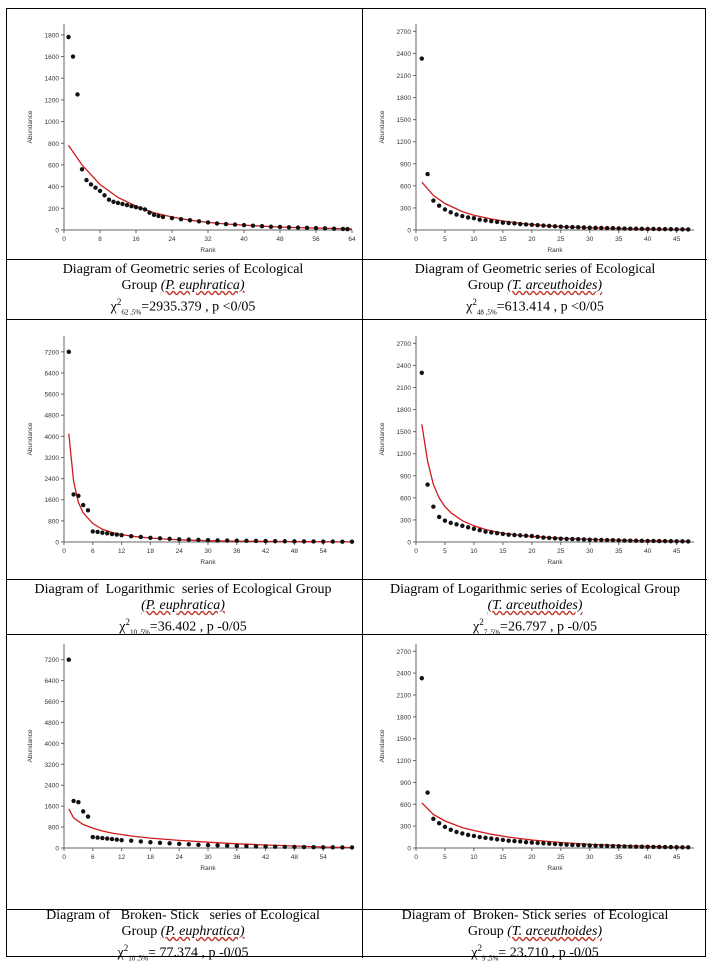 Image resolution: width=709 pixels, height=966 pixels. What do you see at coordinates (561, 239) in the screenshot?
I see `x-tick-label: 25` at bounding box center [561, 239].